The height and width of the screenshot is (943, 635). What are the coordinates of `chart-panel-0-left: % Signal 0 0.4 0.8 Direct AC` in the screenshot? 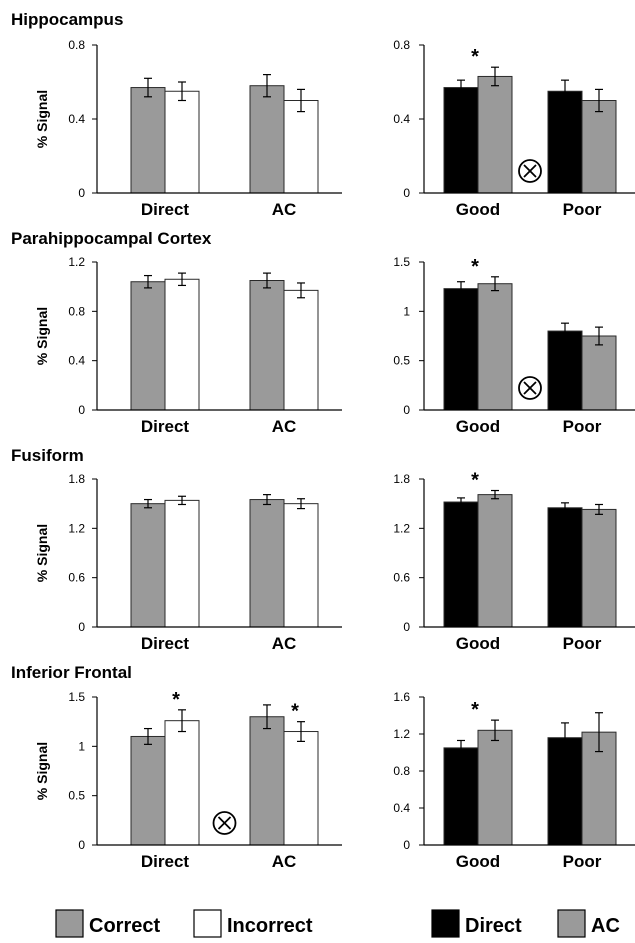 It's located at (188, 128).